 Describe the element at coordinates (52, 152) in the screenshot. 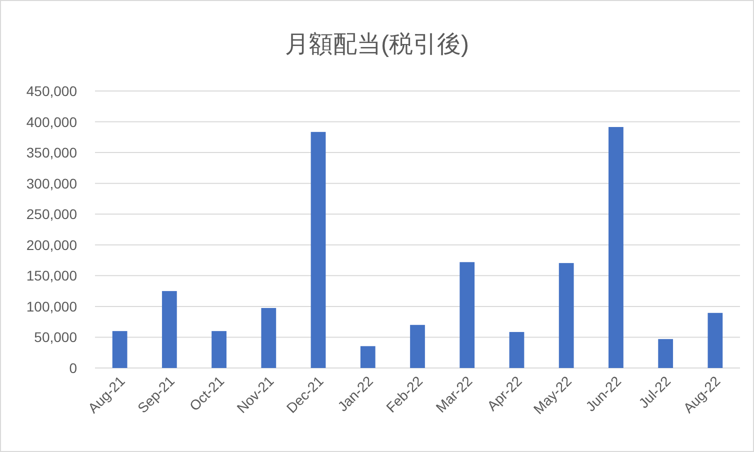

I see `y-tick-label: 350,000` at that location.